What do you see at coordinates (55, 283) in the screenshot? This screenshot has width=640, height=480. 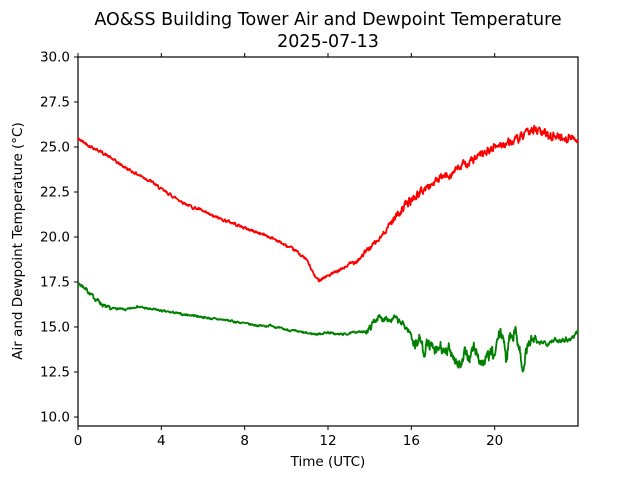 I see `y-tick-label: 17.5` at bounding box center [55, 283].